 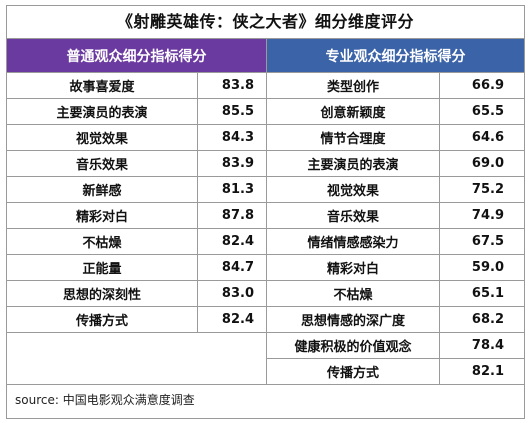 I want to click on header-row: 普通观众细分指标得分 专业观众细分指标得分, so click(x=265, y=56).